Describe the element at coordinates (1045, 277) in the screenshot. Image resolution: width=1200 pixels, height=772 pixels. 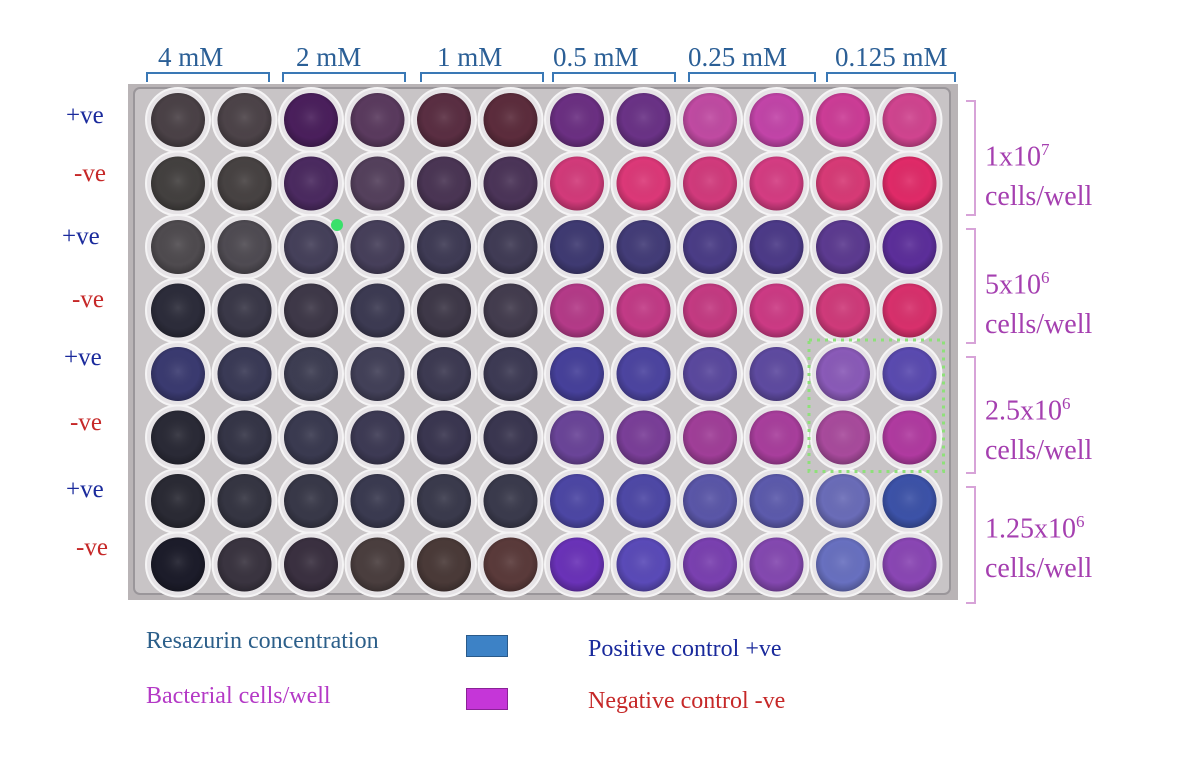
I see `density-exp-2: 6` at that location.